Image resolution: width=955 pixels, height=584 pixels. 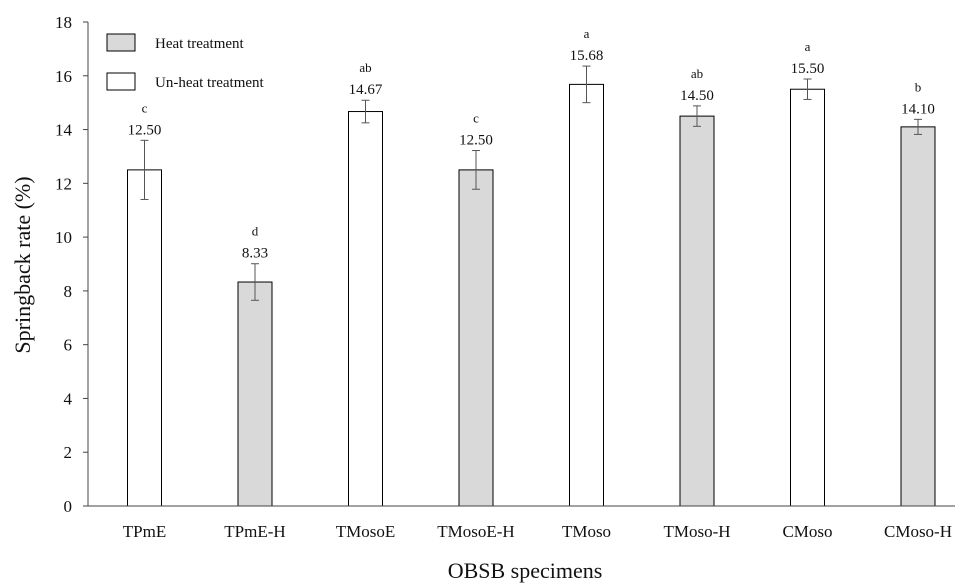 What do you see at coordinates (63, 22) in the screenshot?
I see `y-tick-label: 18` at bounding box center [63, 22].